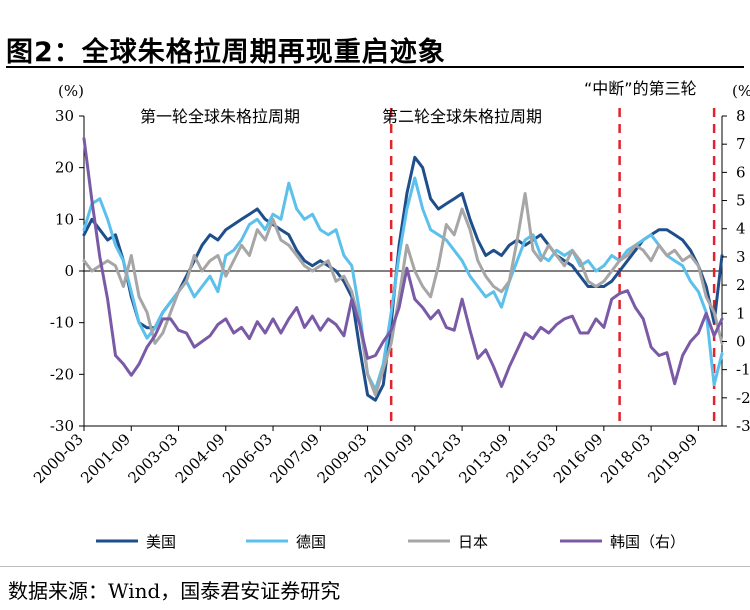 The width and height of the screenshot is (750, 610). What do you see at coordinates (531, 458) in the screenshot?
I see `x-tick-label: 2015-03` at bounding box center [531, 458].